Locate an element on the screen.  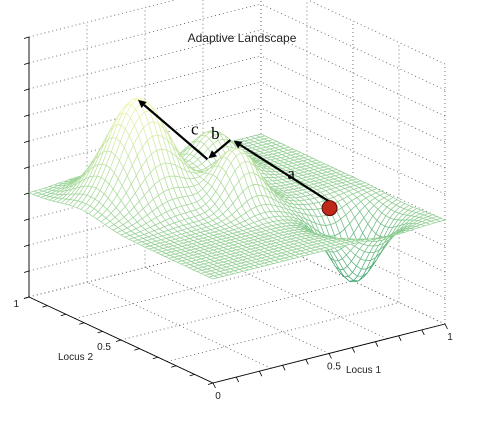
y-axis-label: Locus 2 is located at coordinates (75, 357).